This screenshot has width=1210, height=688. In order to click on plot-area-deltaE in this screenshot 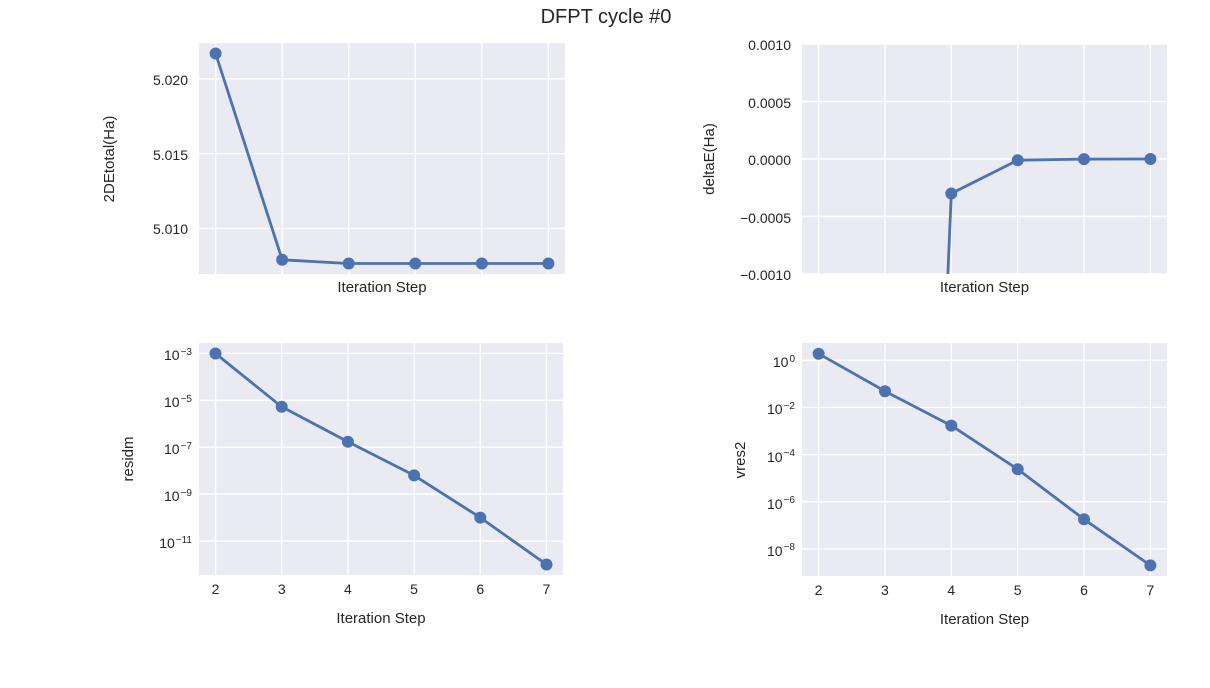, I will do `click(984, 159)`.